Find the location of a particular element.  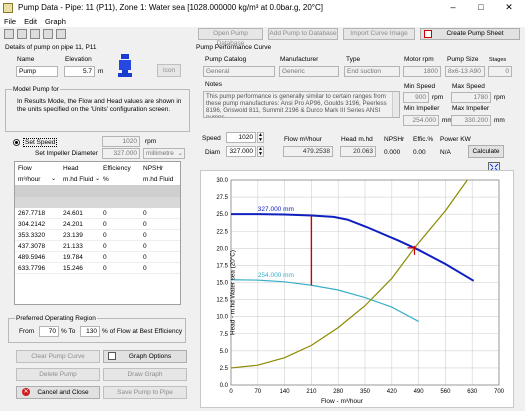

col-unit-efficiency: % is located at coordinates (106, 179).